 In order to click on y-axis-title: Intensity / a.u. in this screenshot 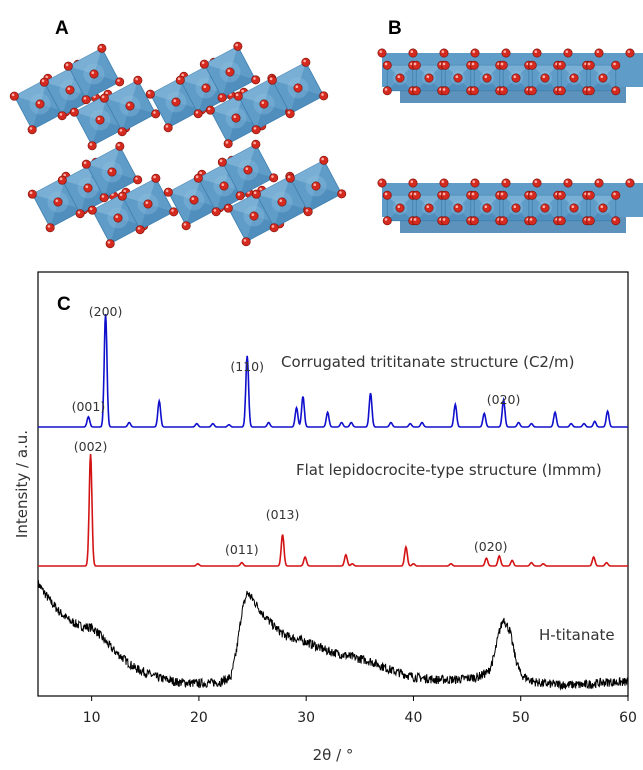, I will do `click(22, 484)`.